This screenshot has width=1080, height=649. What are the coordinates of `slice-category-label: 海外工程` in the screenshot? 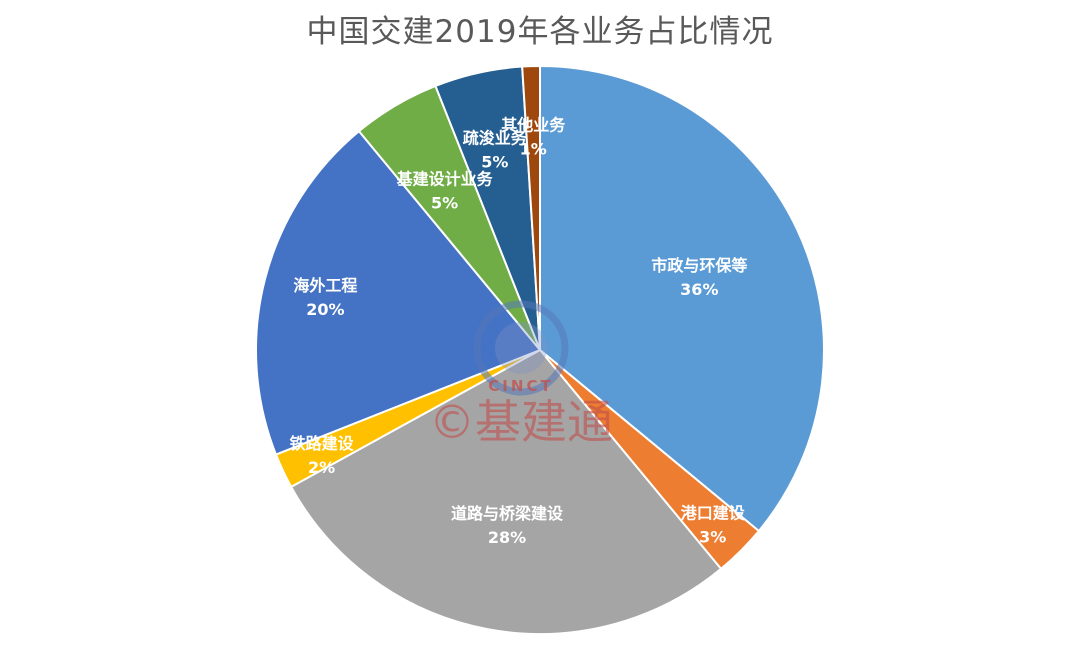 It's located at (325, 285).